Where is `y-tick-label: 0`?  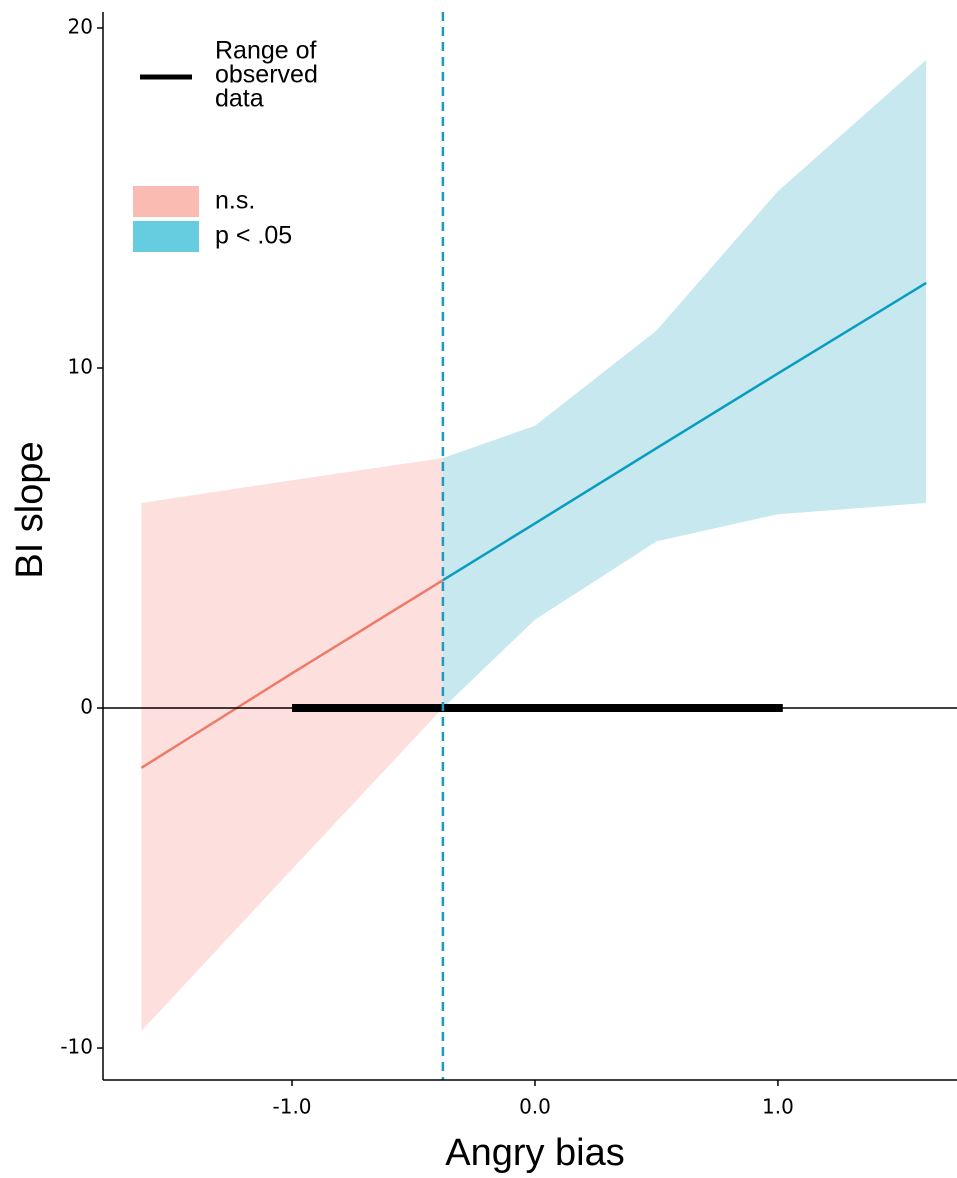 y-tick-label: 0 is located at coordinates (86, 707).